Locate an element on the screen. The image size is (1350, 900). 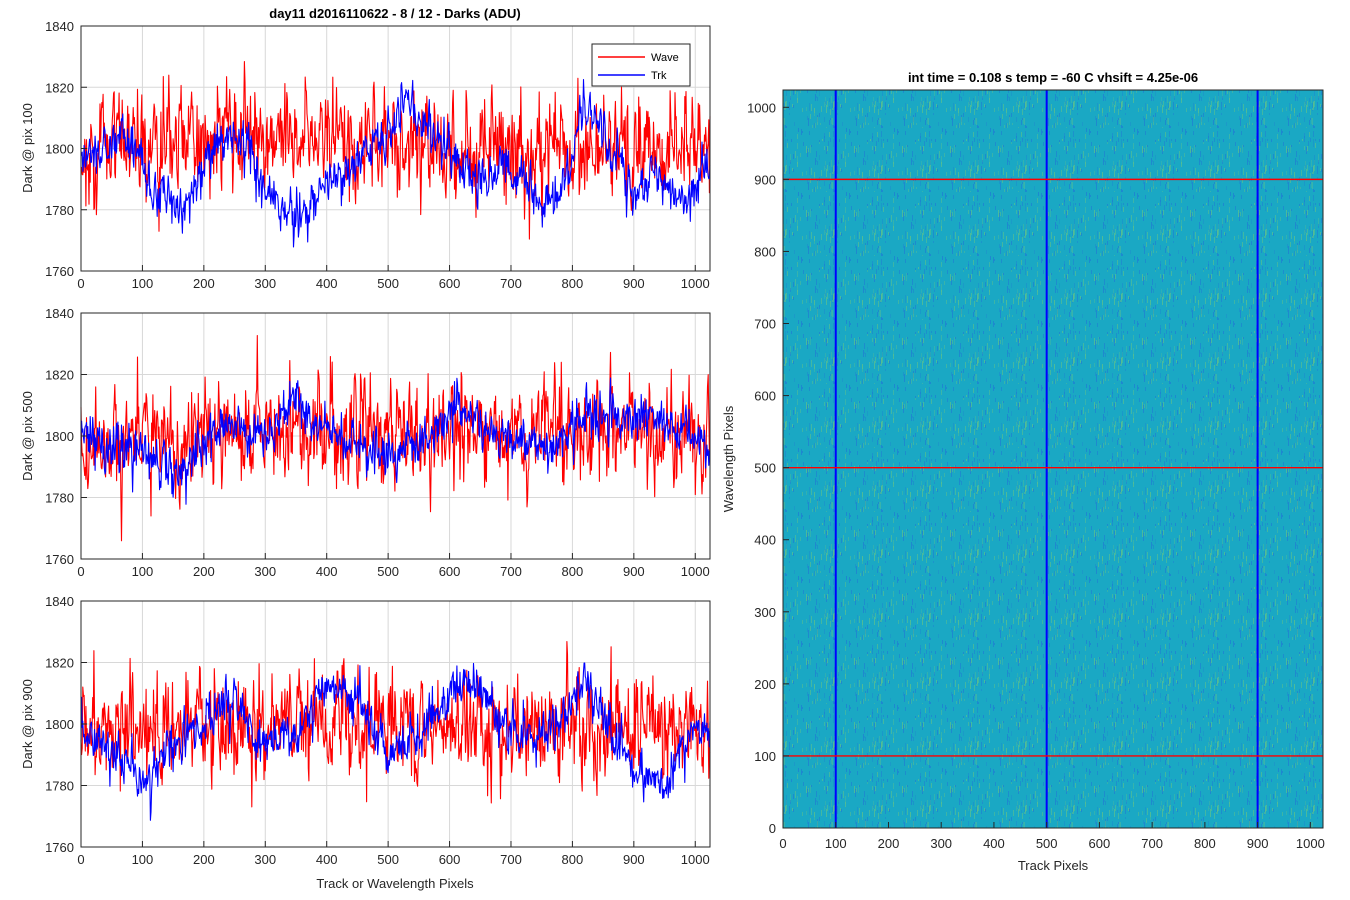
panel-3-lines is located at coordinates (395, 731).